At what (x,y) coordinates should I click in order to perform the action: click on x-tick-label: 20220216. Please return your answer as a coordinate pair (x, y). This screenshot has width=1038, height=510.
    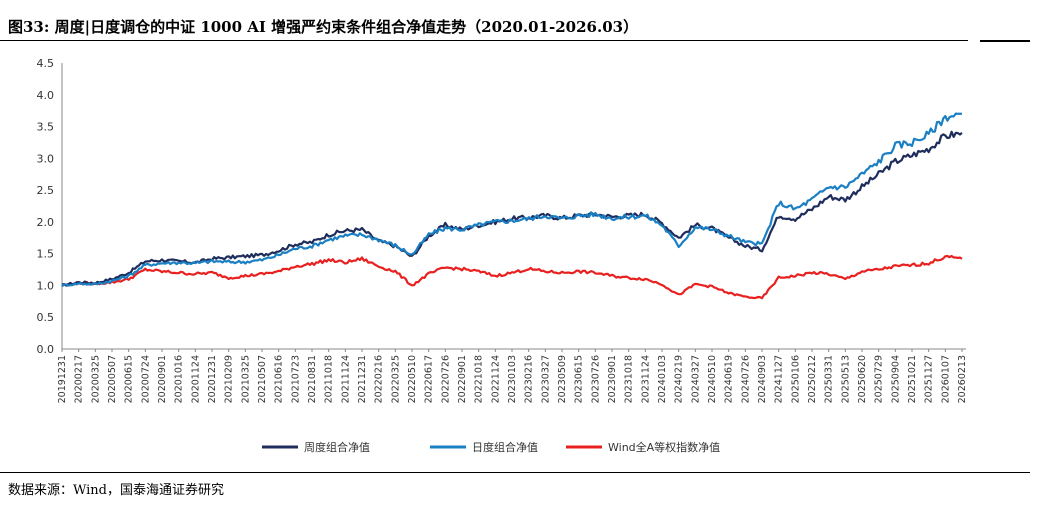
    Looking at the image, I should click on (379, 379).